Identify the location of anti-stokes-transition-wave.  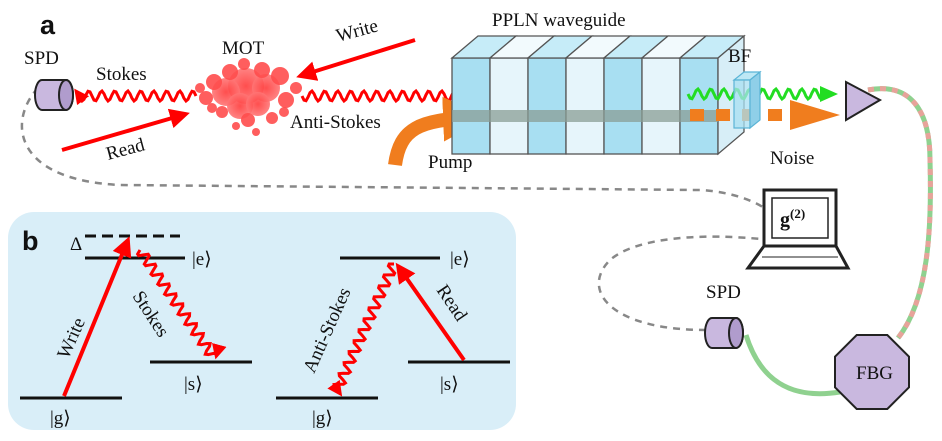
(362, 329).